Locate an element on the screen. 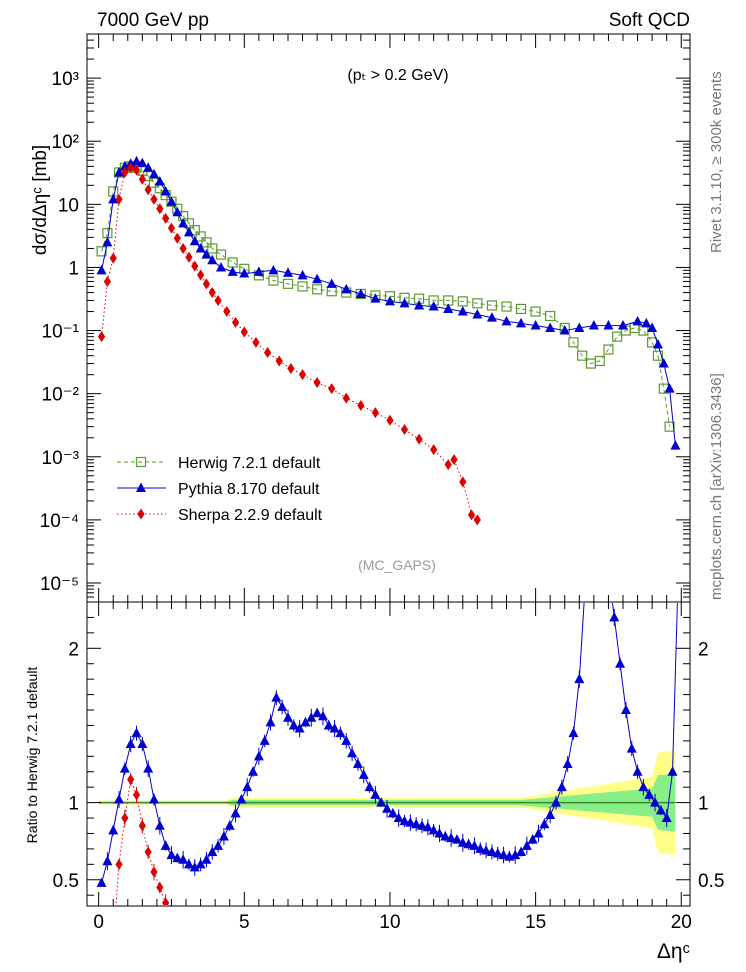  side-label-source: mcplots.cern.ch [arXiv:1306.3436] is located at coordinates (716, 486).